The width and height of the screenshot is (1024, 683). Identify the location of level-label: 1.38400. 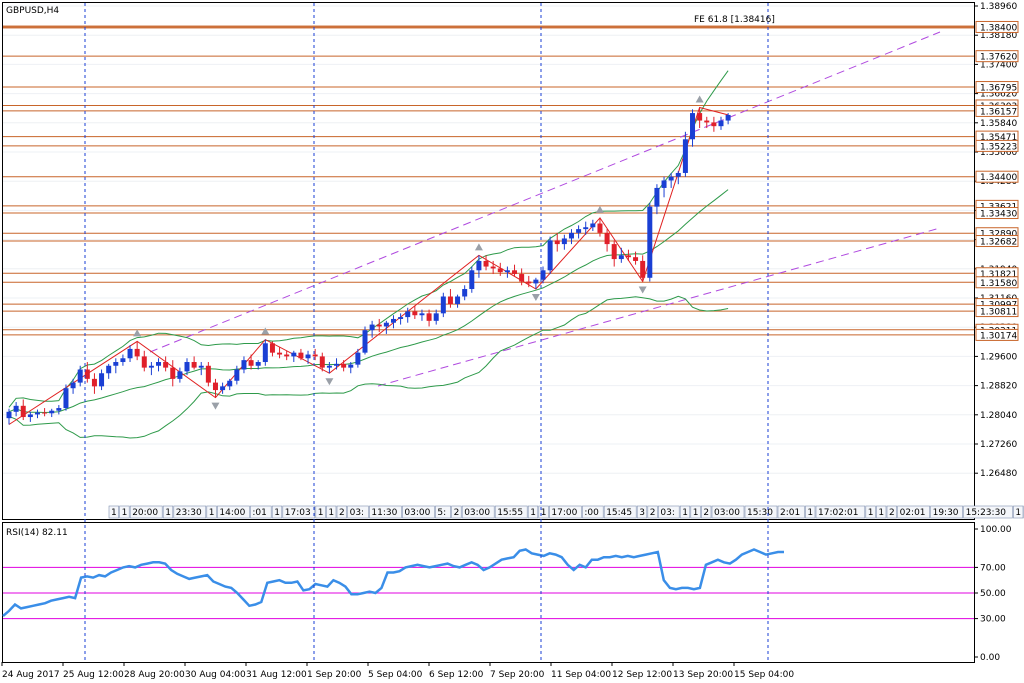
(998, 28).